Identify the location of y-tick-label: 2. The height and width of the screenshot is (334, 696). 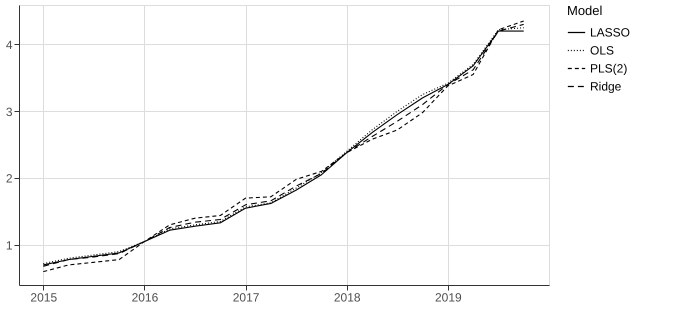
(9, 179).